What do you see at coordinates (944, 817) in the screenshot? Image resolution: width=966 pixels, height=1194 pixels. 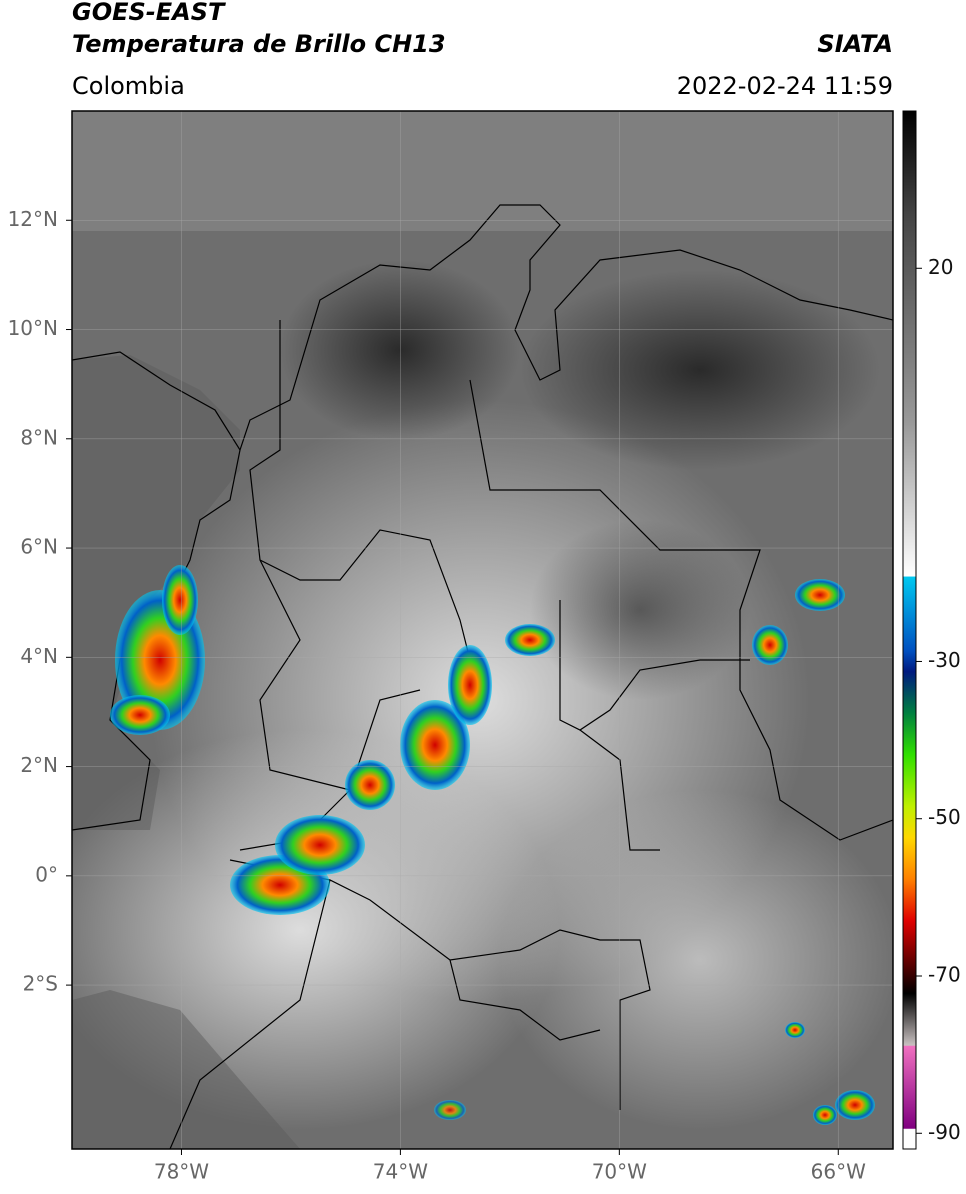 I see `colorbar-tick-label: -50` at bounding box center [944, 817].